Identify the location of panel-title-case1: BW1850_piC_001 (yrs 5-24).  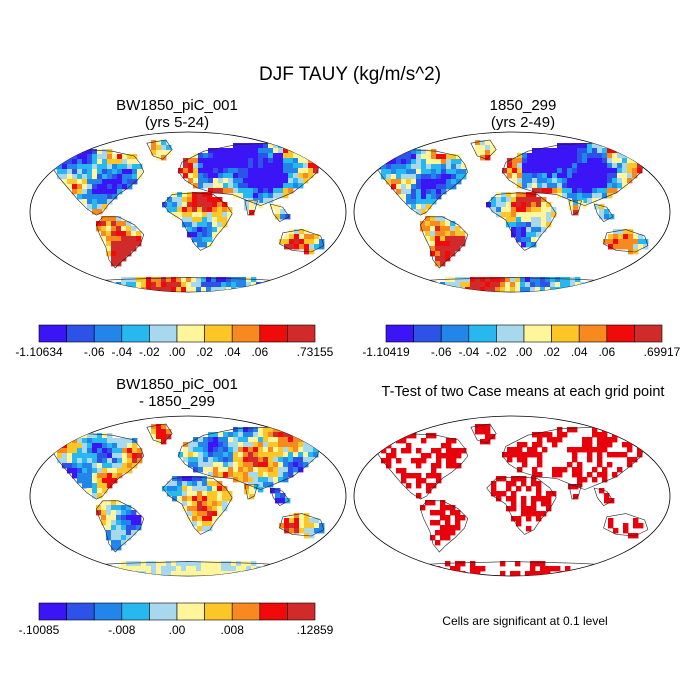
(177, 114).